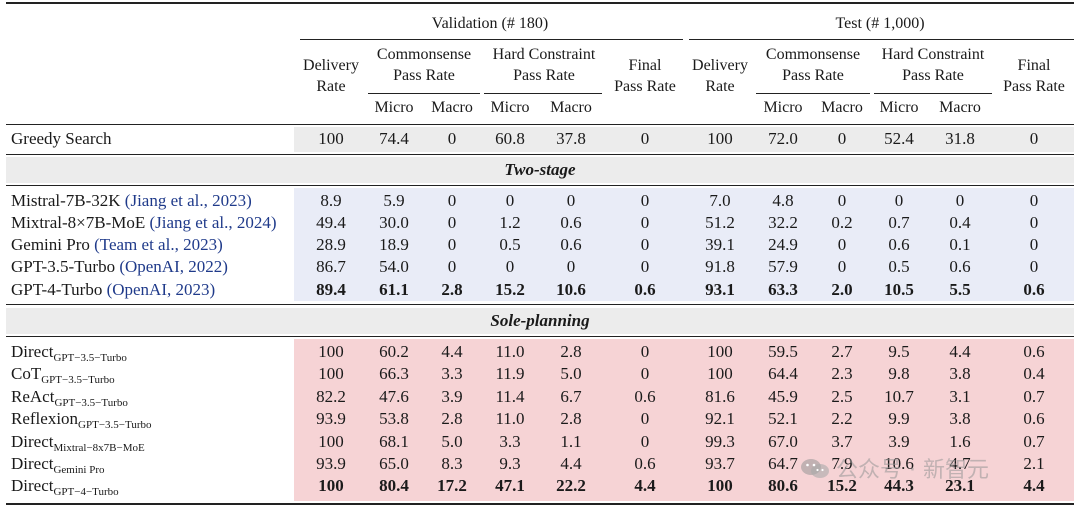  I want to click on model-subscript: Gemini Pro, so click(79, 470).